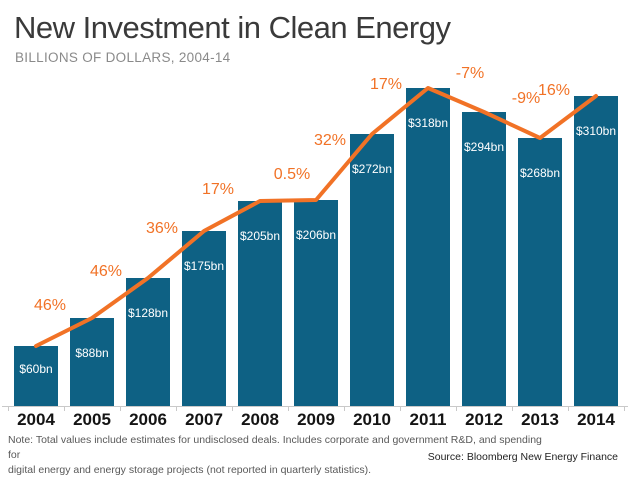 This screenshot has height=478, width=630. Describe the element at coordinates (148, 313) in the screenshot. I see `bar-value-label-2006: $128bn` at that location.